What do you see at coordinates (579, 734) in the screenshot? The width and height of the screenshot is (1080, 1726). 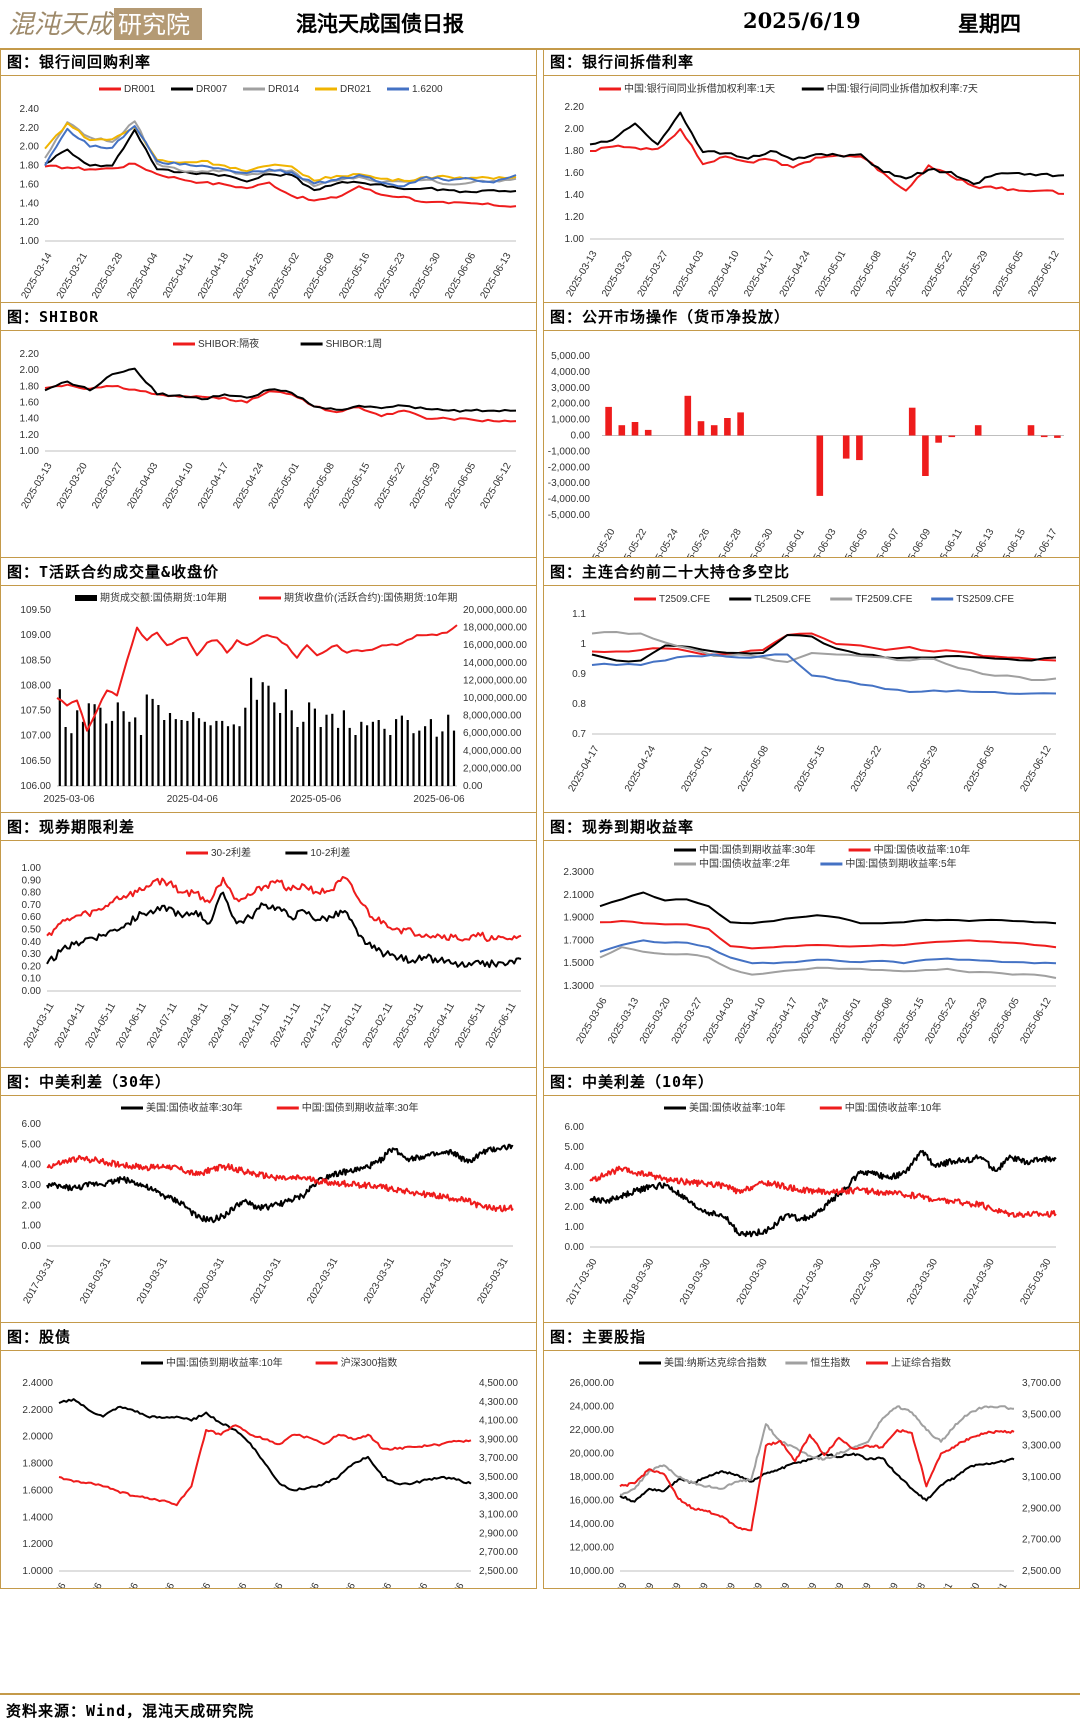 I see `y-tick-label: 0.7` at bounding box center [579, 734].